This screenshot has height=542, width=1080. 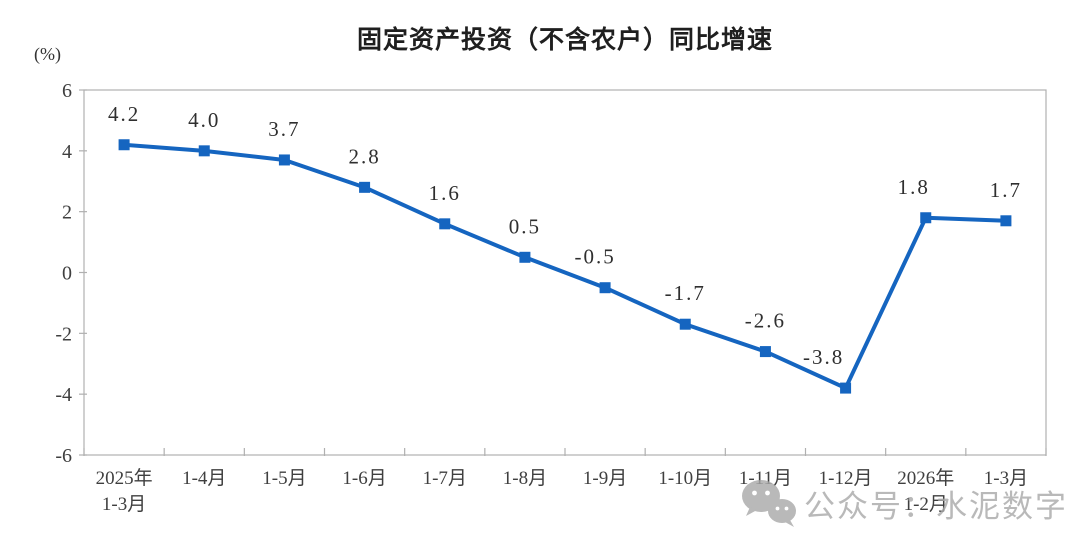 I want to click on y-axis-tick-label: -4, so click(x=63, y=395).